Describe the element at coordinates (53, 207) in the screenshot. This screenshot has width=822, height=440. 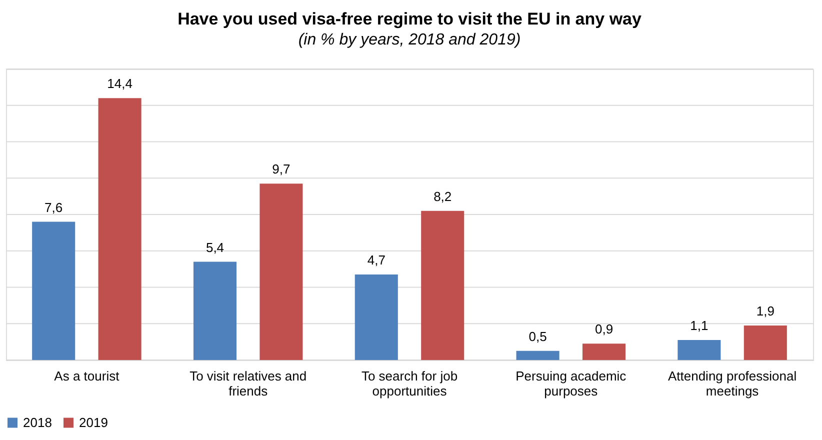
I see `data-label: 7,6` at that location.